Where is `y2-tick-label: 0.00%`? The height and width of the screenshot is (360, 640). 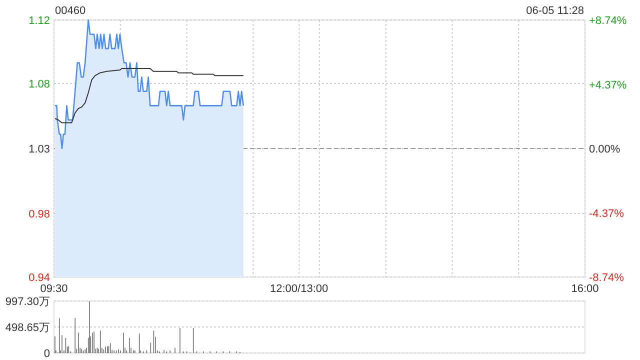 y2-tick-label: 0.00% is located at coordinates (604, 150).